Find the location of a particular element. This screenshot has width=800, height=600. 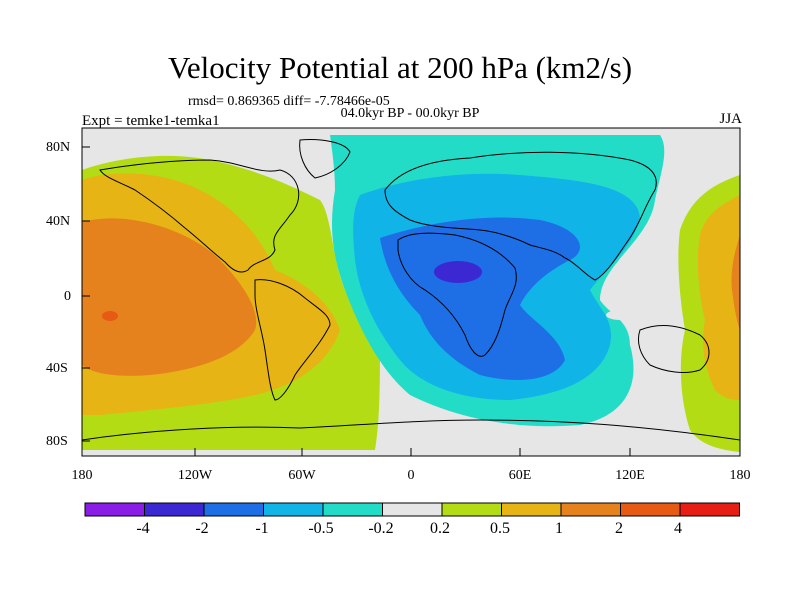

x-tick-0: 0 is located at coordinates (411, 475).